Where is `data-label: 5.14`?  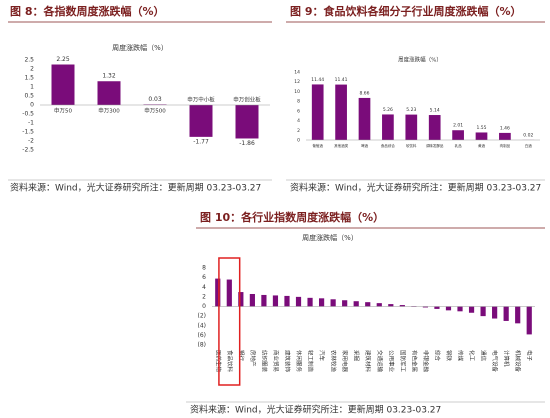 data-label: 5.14 is located at coordinates (435, 111).